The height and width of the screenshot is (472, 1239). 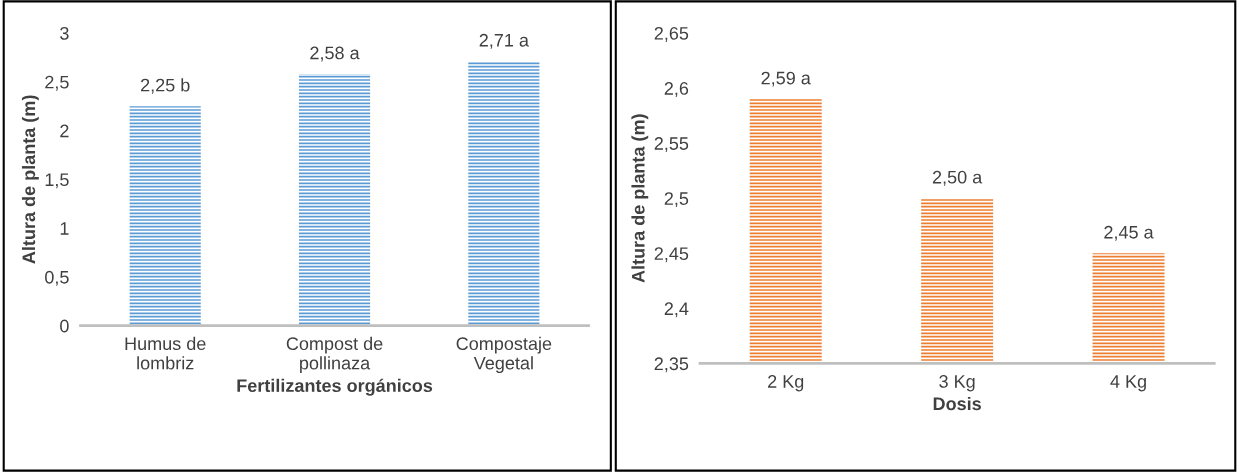 What do you see at coordinates (1128, 383) in the screenshot?
I see `x-tick-label: 4 Kg` at bounding box center [1128, 383].